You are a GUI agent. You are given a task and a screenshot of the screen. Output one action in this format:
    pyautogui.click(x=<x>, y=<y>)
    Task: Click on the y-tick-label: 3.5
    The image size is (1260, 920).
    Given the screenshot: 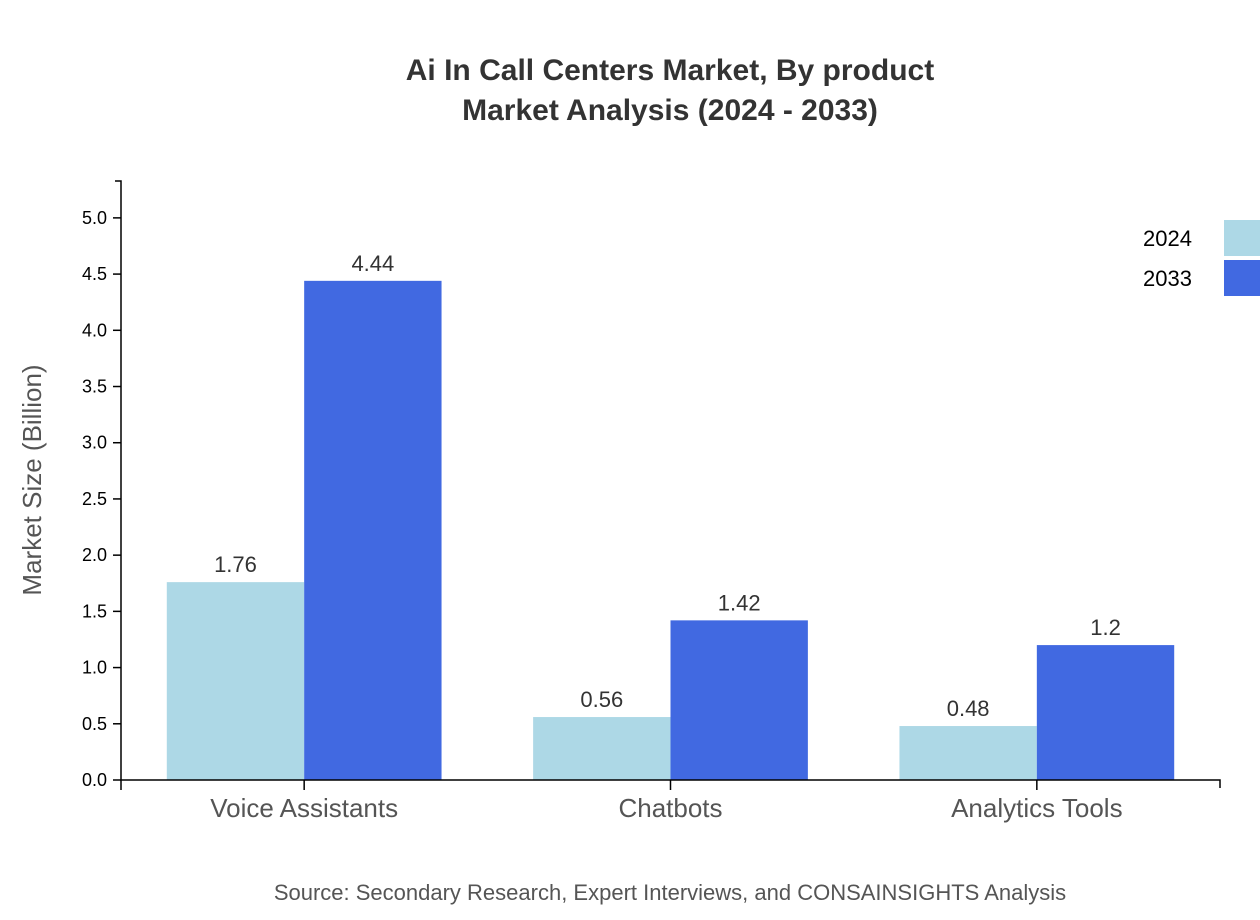 What is the action you would take?
    pyautogui.click(x=94, y=387)
    